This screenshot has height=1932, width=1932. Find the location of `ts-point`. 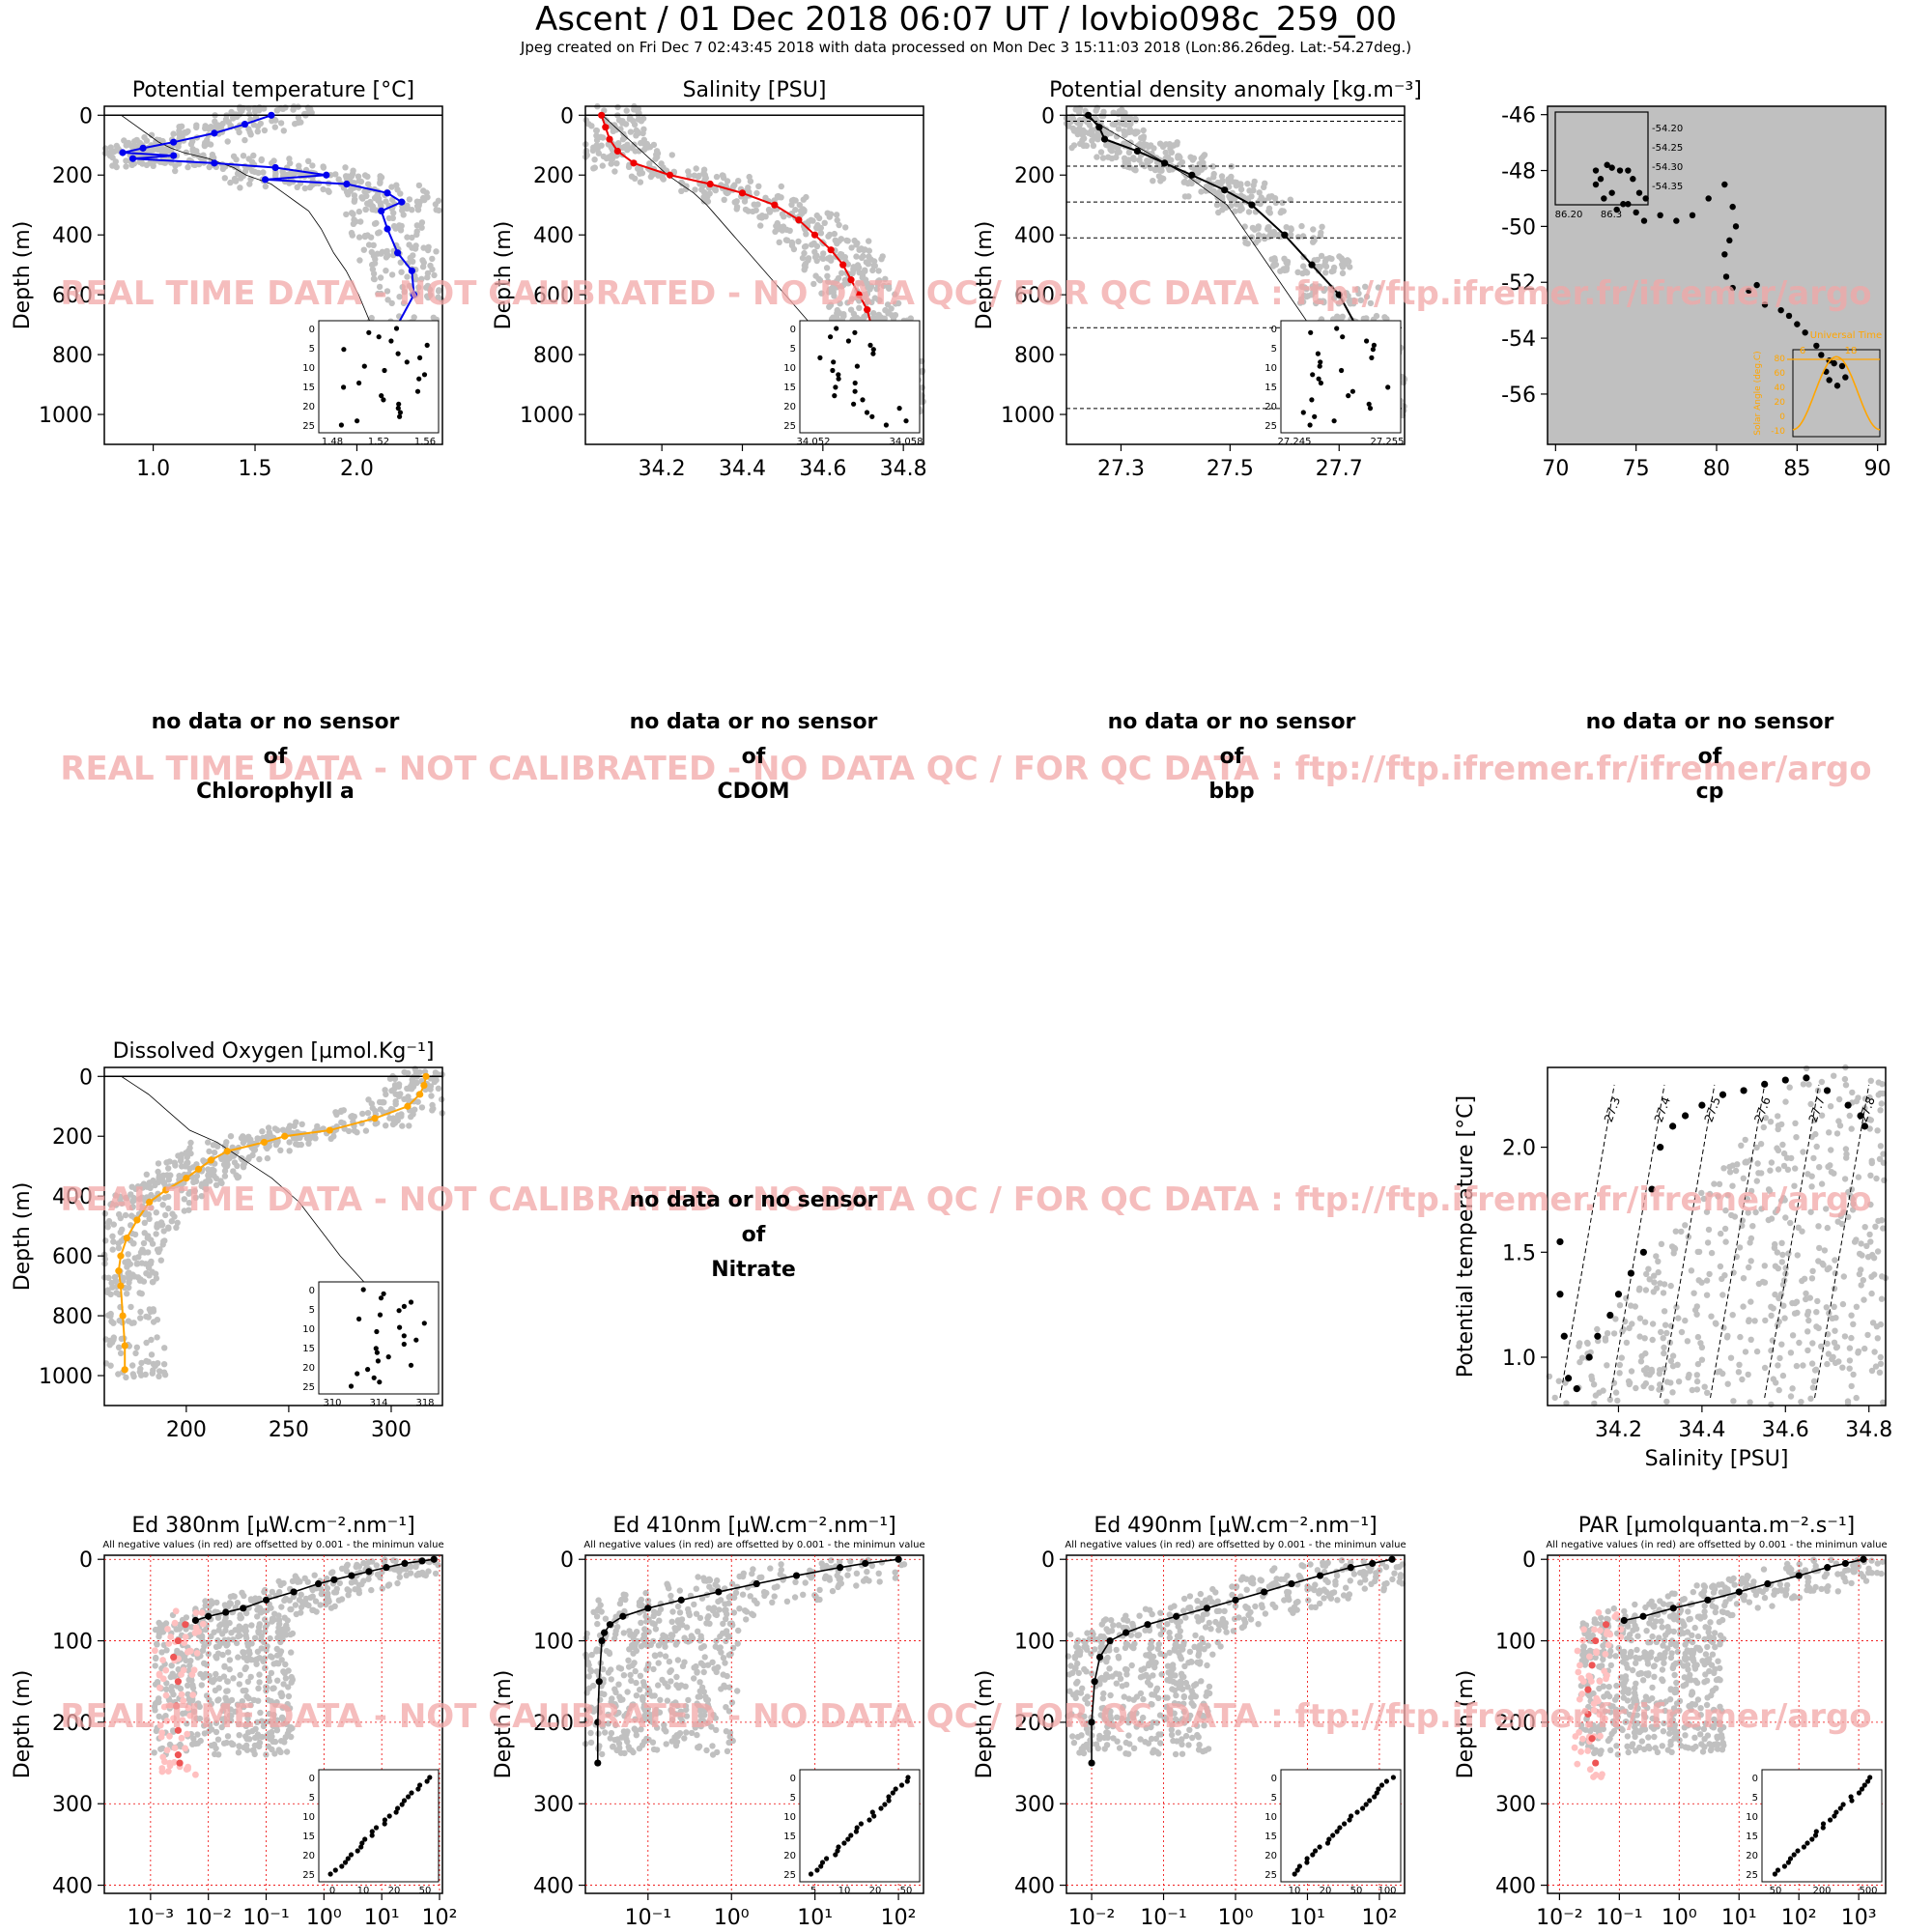

ts-point is located at coordinates (1723, 1094).